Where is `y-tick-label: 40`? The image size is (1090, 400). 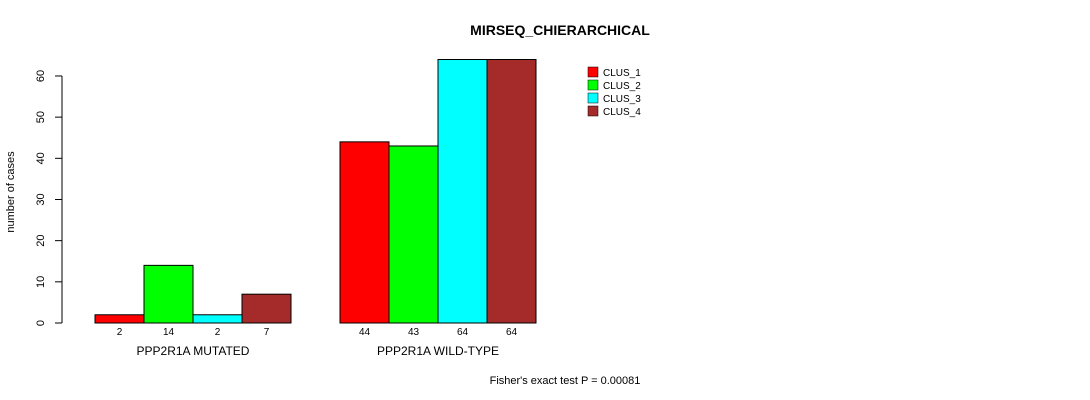
y-tick-label: 40 is located at coordinates (41, 158).